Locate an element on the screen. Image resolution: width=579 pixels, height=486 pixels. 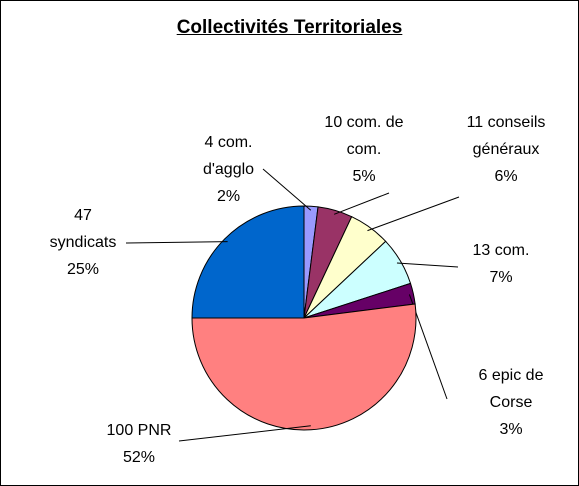
value-label: 7% is located at coordinates (501, 277).